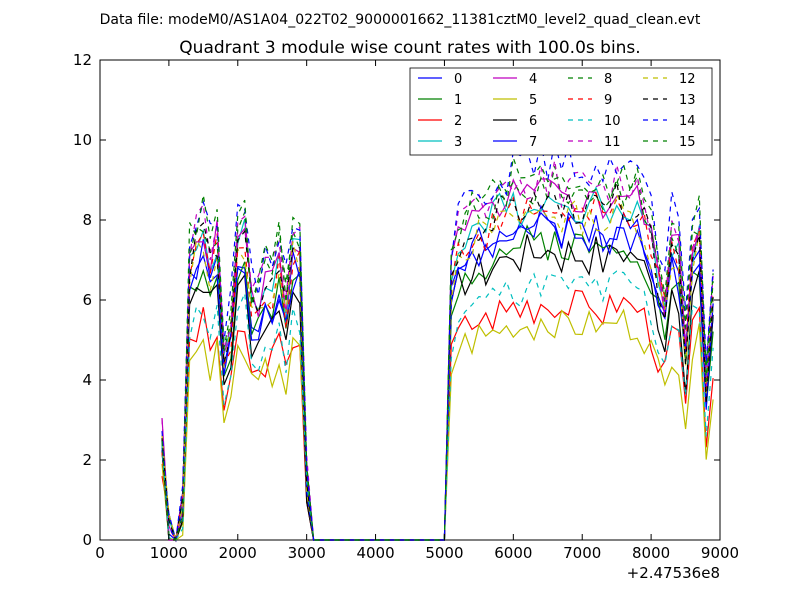  What do you see at coordinates (533, 142) in the screenshot?
I see `legend-label-7: 7` at bounding box center [533, 142].